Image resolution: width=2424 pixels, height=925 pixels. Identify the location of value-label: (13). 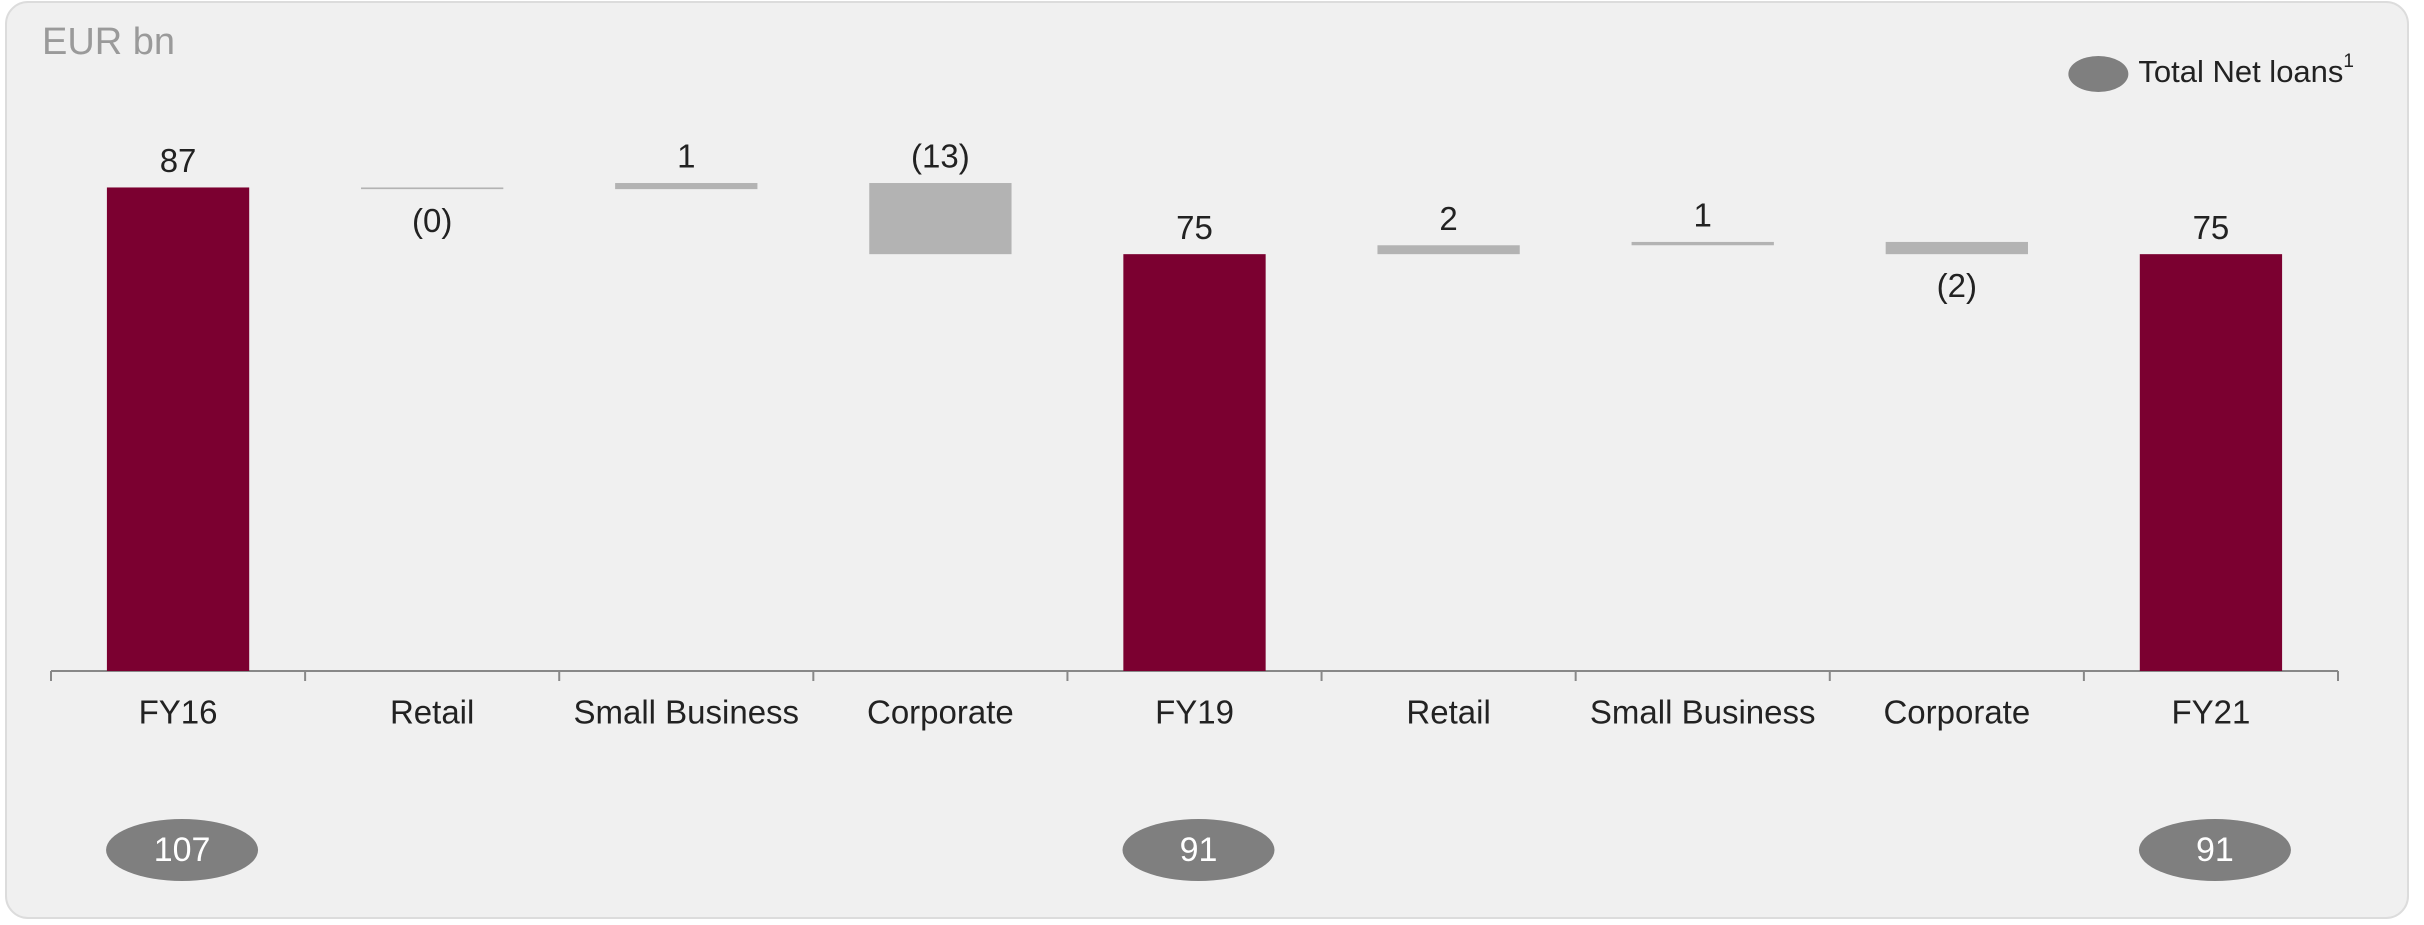
(940, 156).